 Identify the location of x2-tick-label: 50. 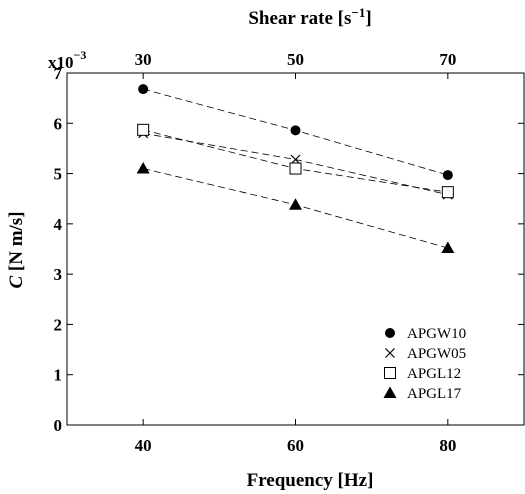
(295, 59).